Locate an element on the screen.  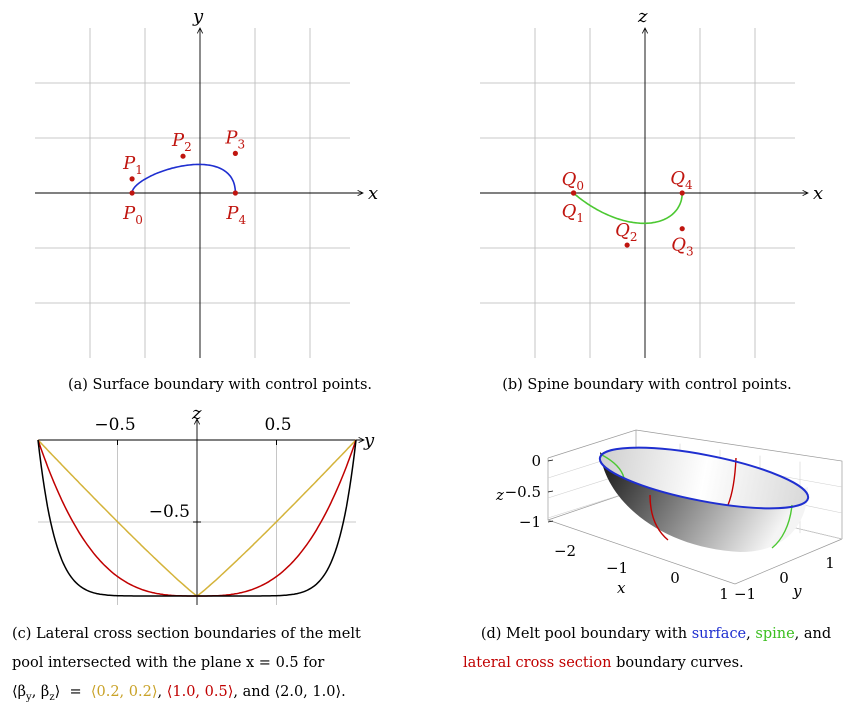
panel-d-x-tick-label: −1 is located at coordinates (617, 568).